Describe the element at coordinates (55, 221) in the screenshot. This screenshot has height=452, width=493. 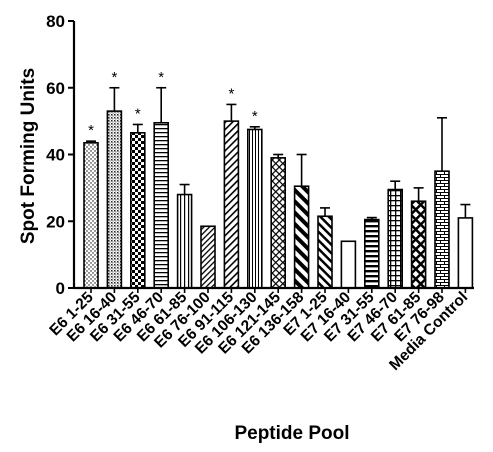
I see `y-tick-label: 20` at that location.